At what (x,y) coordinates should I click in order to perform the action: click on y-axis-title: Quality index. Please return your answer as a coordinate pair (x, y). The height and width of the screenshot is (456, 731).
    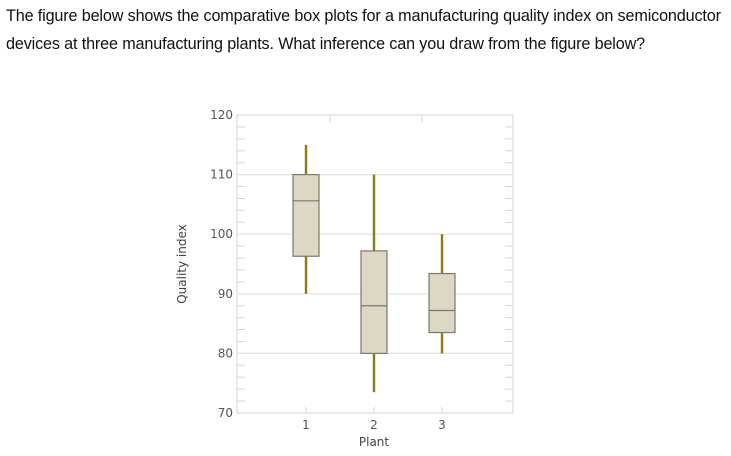
    Looking at the image, I should click on (182, 264).